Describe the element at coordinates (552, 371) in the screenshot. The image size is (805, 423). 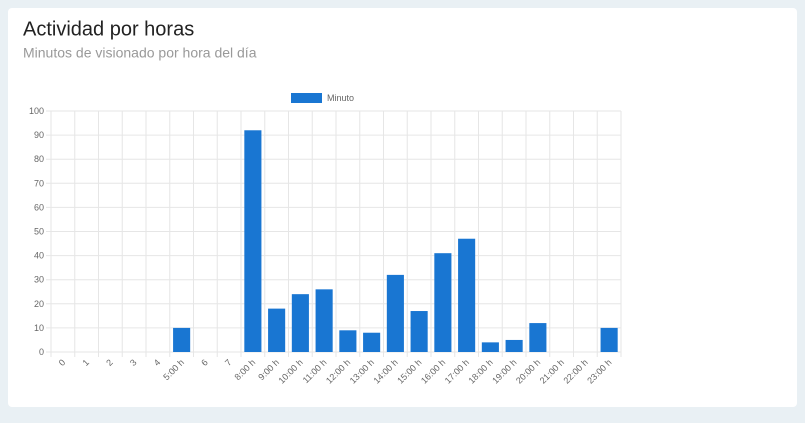
I see `x-tick-label: 21:00 h` at that location.